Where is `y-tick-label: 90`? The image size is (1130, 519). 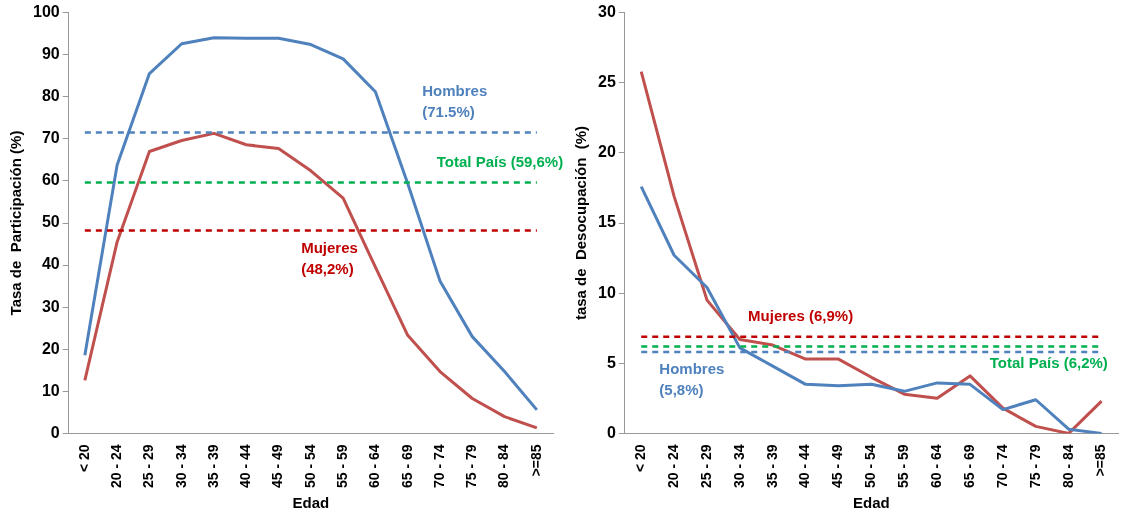
y-tick-label: 90 is located at coordinates (50, 54).